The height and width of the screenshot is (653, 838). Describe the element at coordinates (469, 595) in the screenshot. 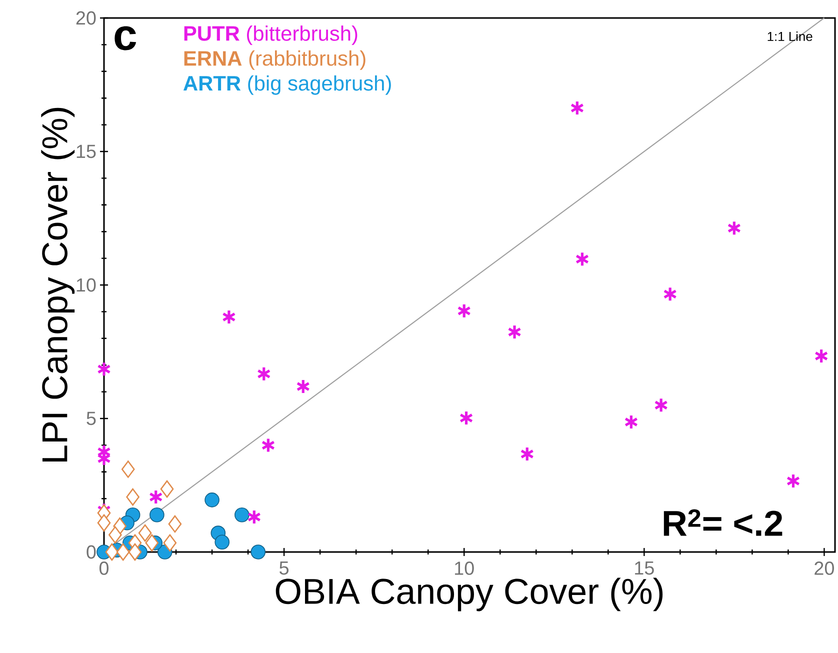

I see `x-axis-title: OBIA Canopy Cover (%)` at that location.